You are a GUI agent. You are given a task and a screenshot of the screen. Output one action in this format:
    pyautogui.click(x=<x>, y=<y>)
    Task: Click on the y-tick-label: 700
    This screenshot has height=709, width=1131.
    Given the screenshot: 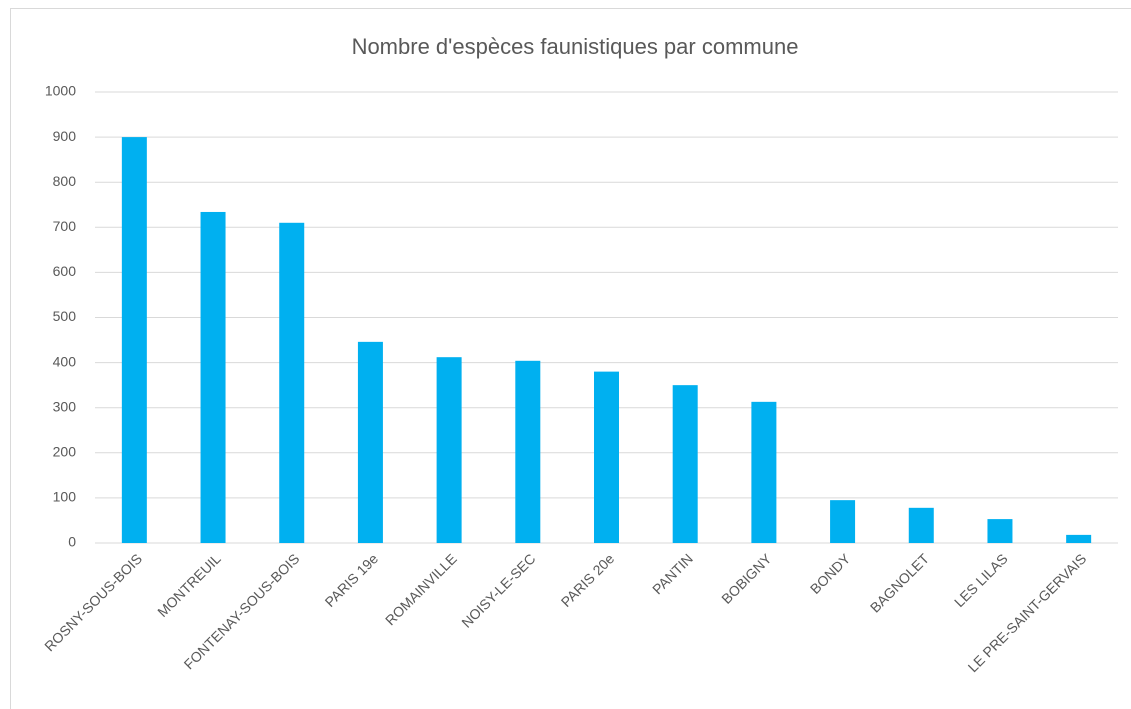 What is the action you would take?
    pyautogui.click(x=65, y=226)
    